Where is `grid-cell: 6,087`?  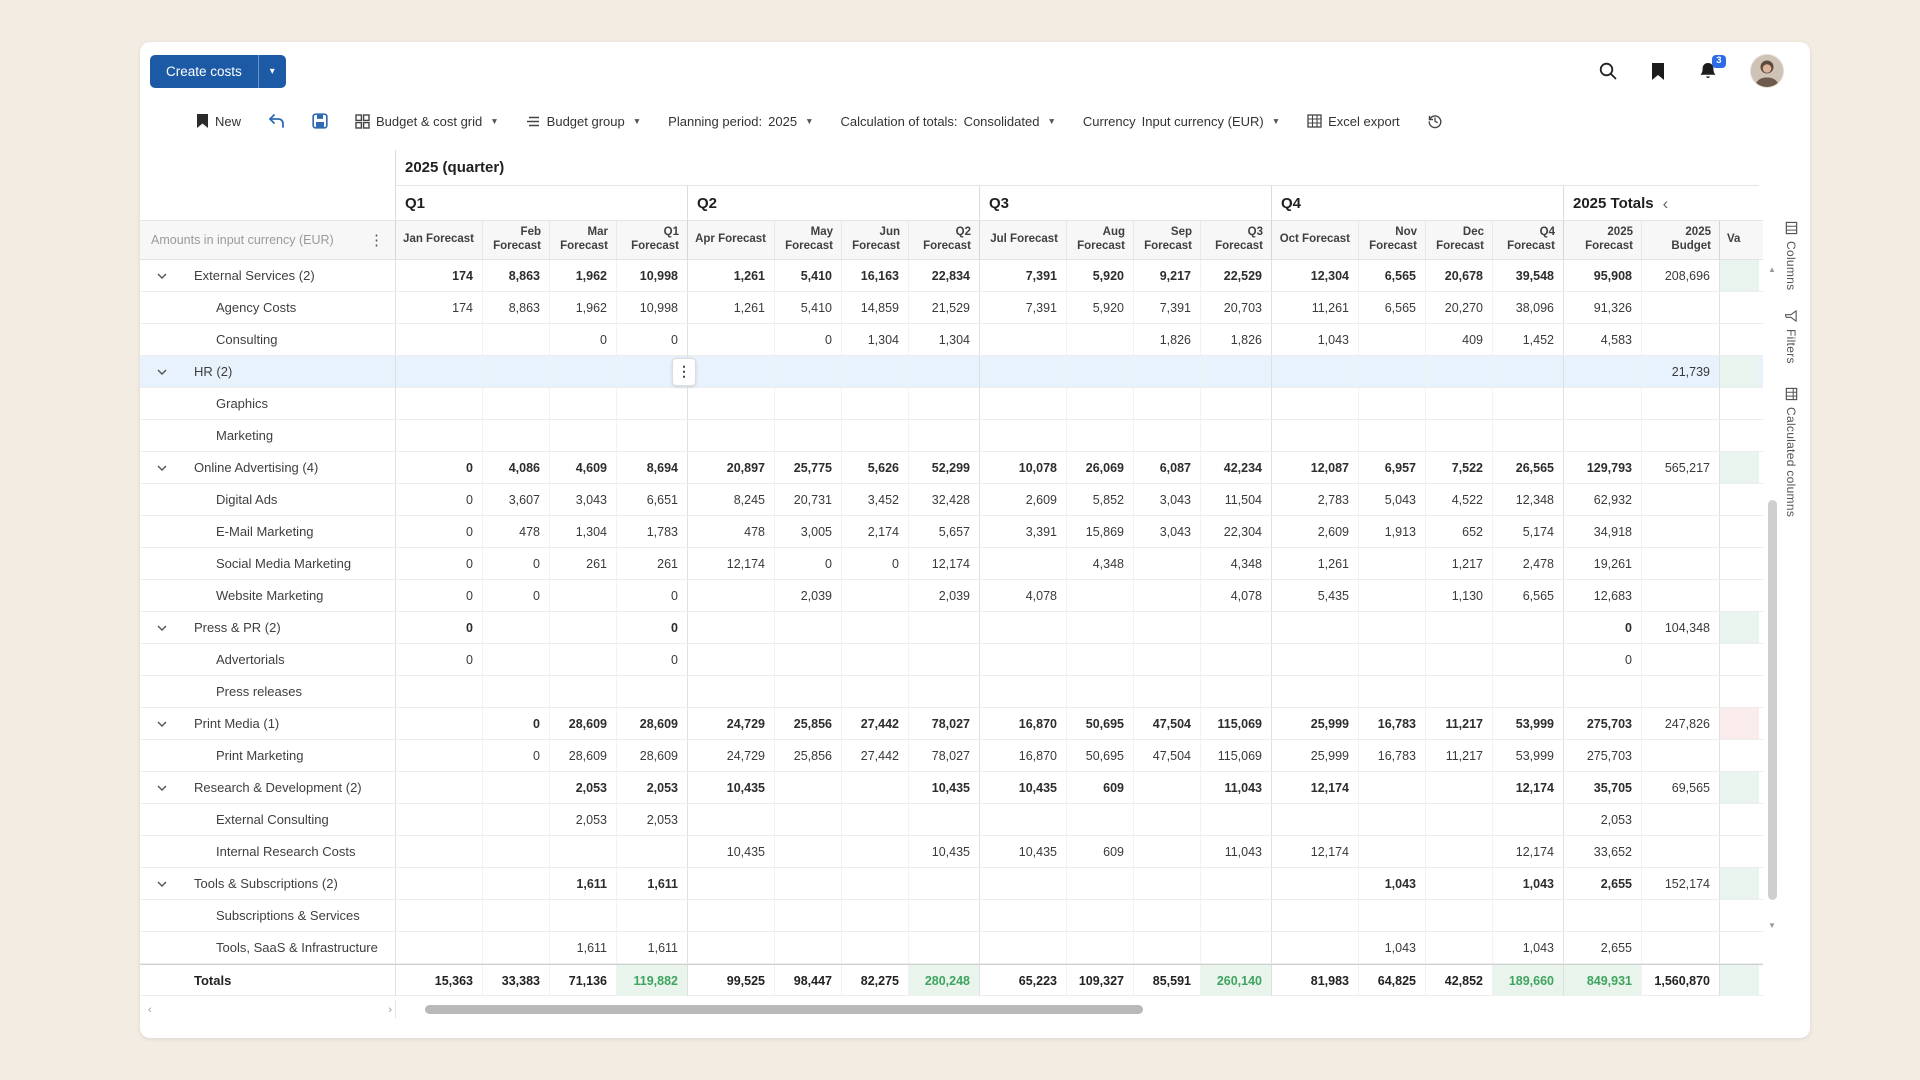
grid-cell: 6,087 is located at coordinates (1166, 467).